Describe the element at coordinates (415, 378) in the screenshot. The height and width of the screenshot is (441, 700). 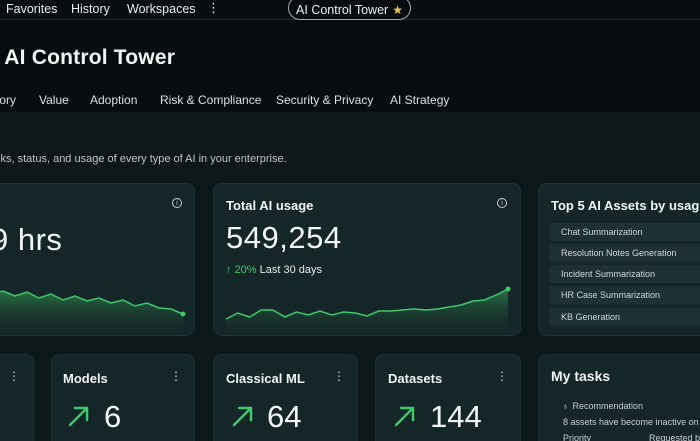
I see `datasets-title: Datasets` at that location.